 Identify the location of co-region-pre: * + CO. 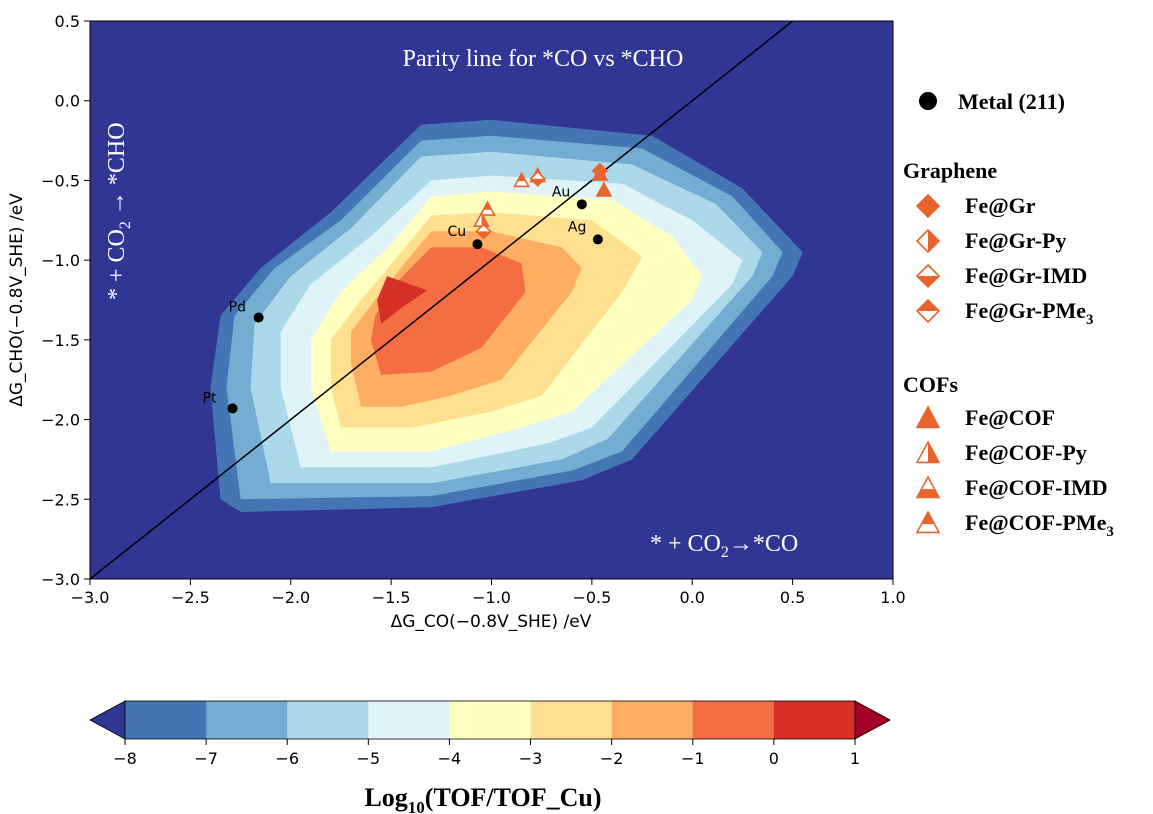
(685, 544).